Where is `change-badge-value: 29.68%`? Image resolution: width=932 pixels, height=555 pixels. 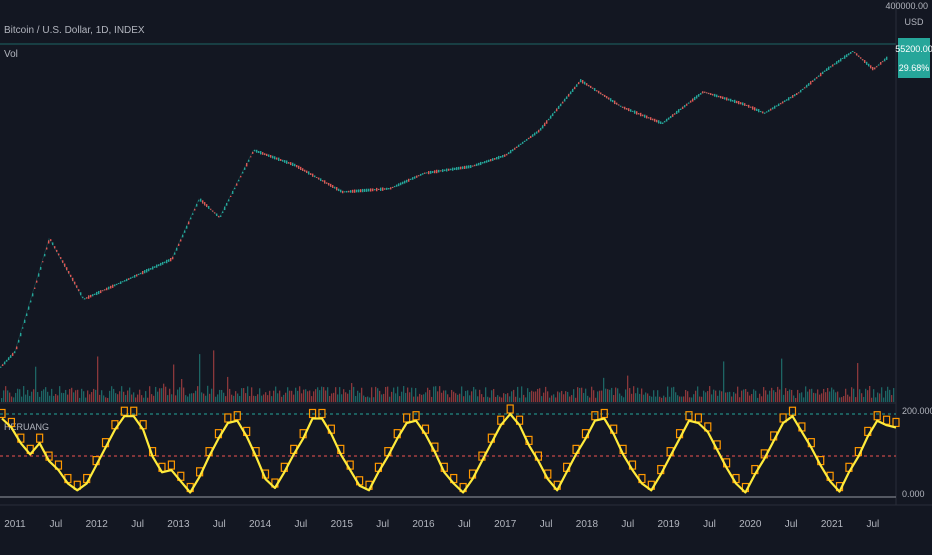
change-badge-value: 29.68% is located at coordinates (914, 68).